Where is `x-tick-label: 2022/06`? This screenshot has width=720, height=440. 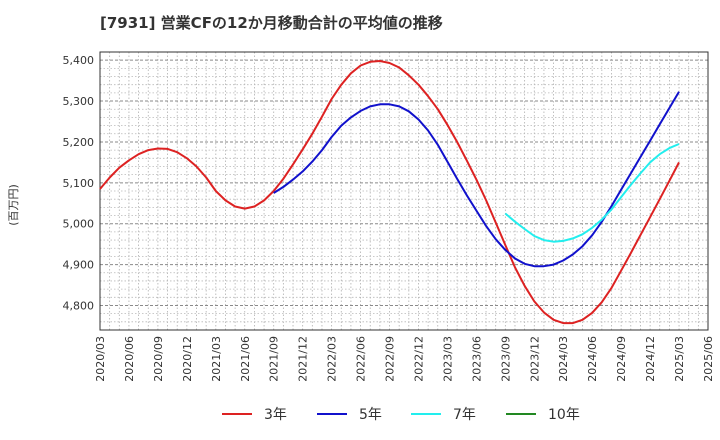 x-tick-label: 2022/06 is located at coordinates (361, 359).